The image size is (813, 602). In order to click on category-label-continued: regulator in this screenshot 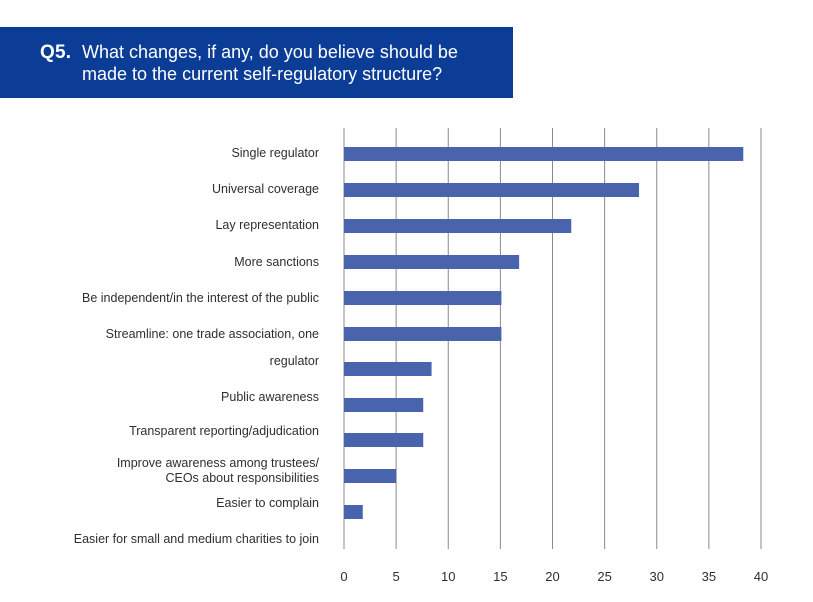, I will do `click(294, 361)`.